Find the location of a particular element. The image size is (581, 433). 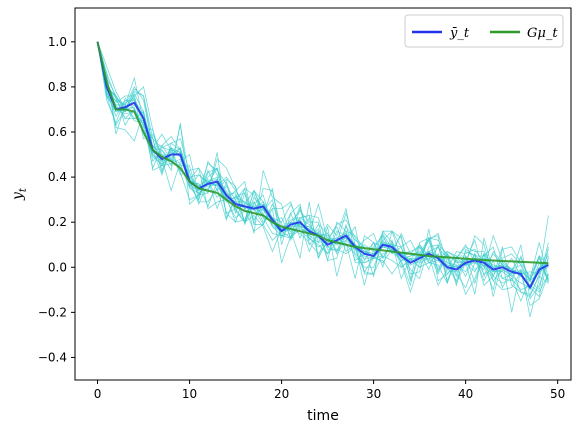

x-tick-label: 20 is located at coordinates (281, 394).